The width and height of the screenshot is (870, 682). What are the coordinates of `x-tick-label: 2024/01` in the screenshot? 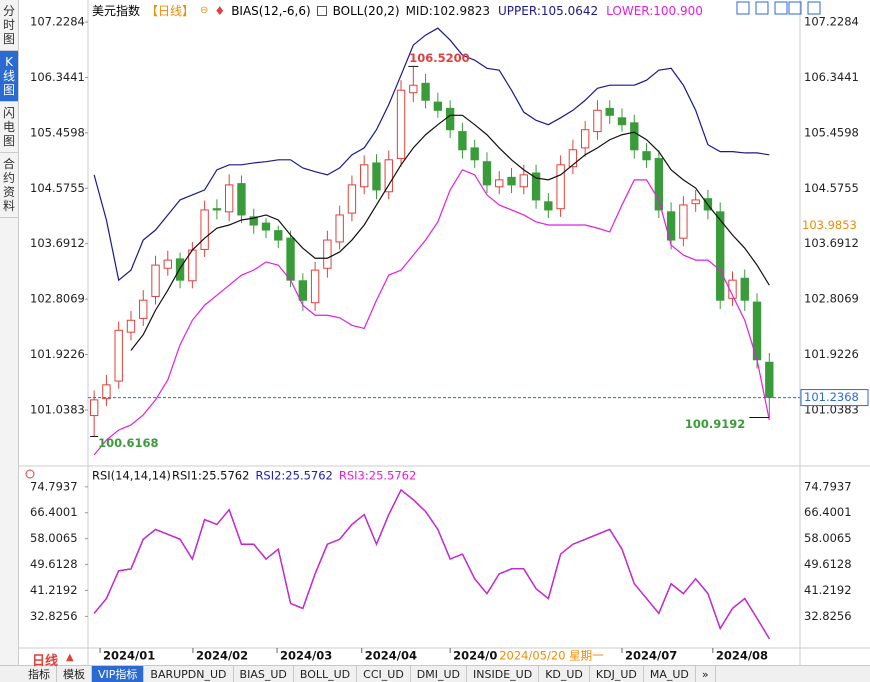 It's located at (129, 656).